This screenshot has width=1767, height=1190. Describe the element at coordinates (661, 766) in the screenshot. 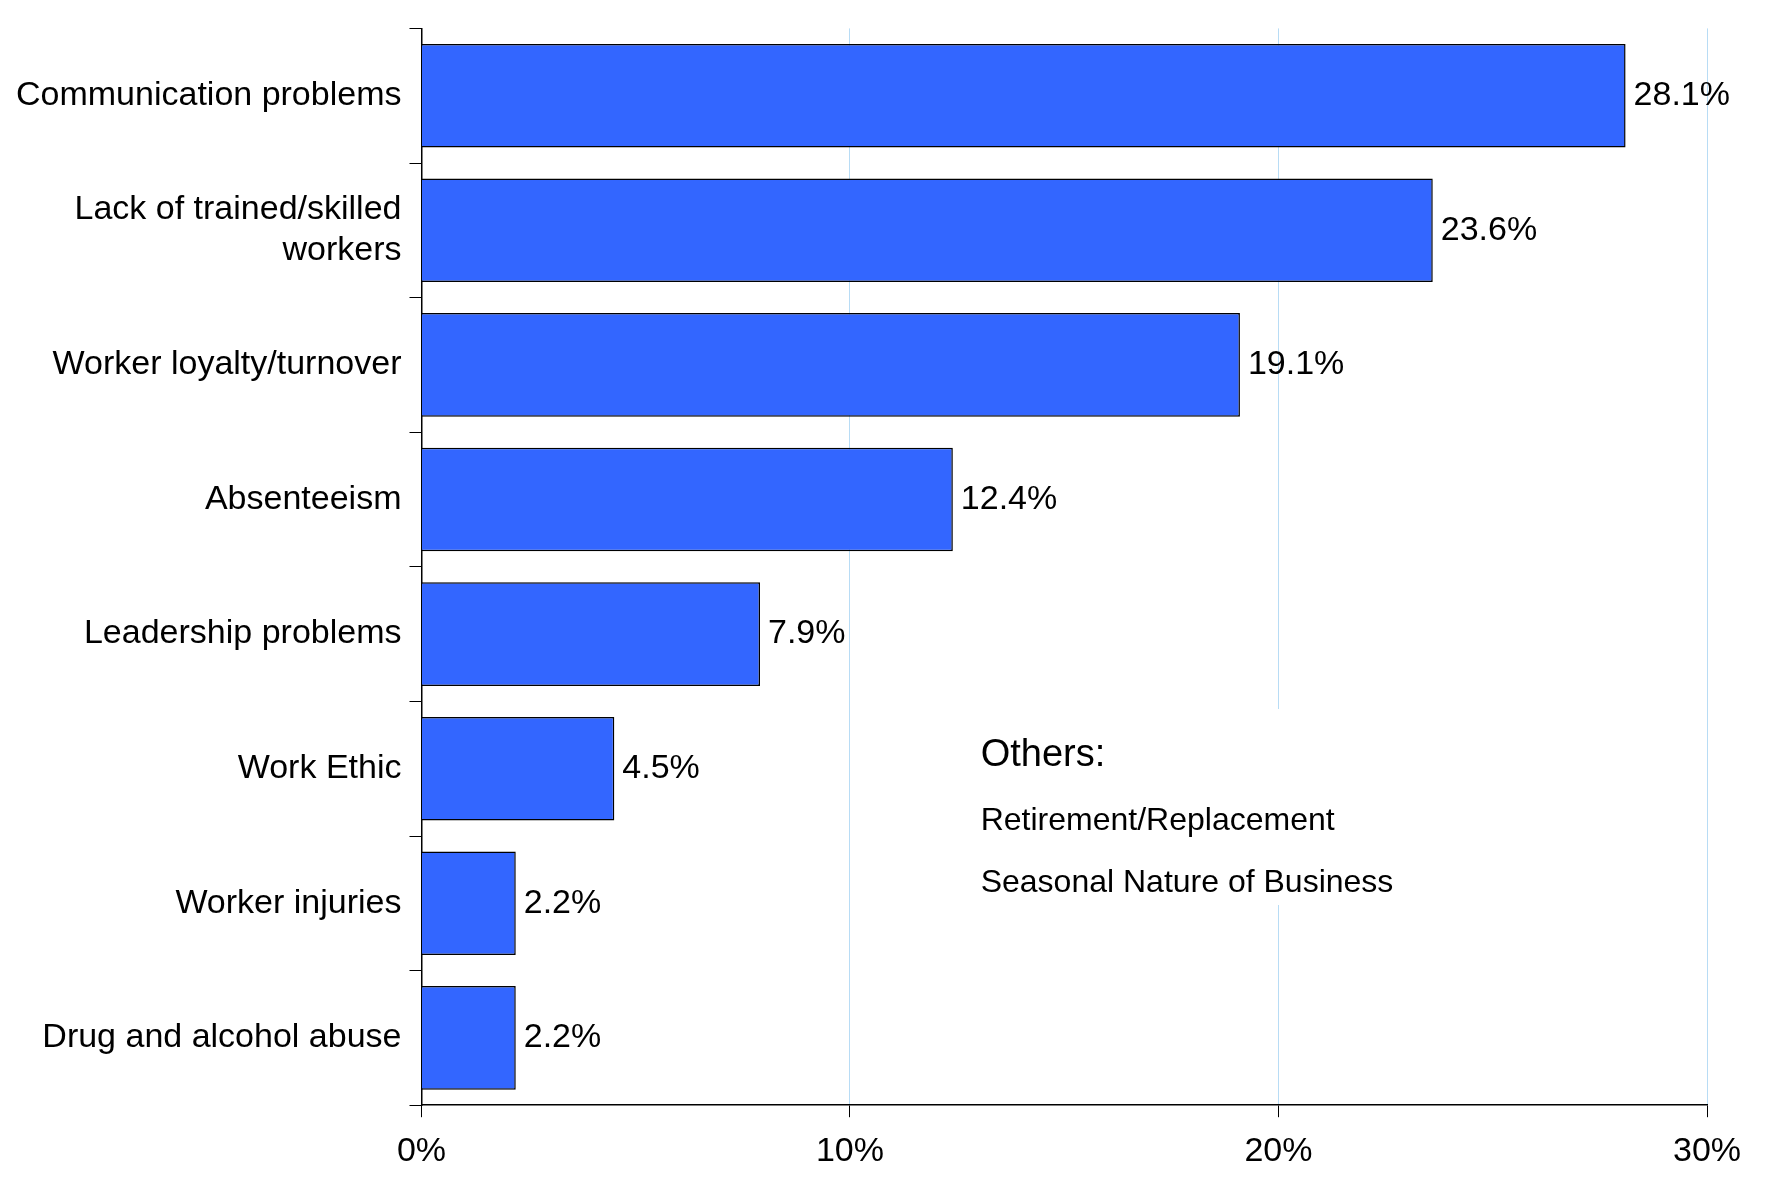

I see `data-label: 4.5%` at that location.